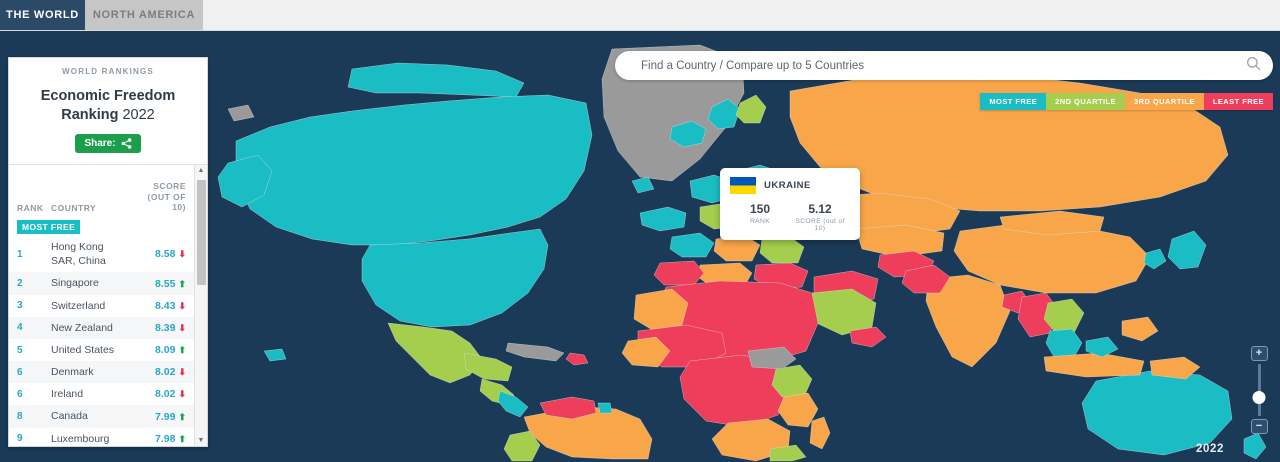  What do you see at coordinates (20, 328) in the screenshot?
I see `row-rank: 4` at bounding box center [20, 328].